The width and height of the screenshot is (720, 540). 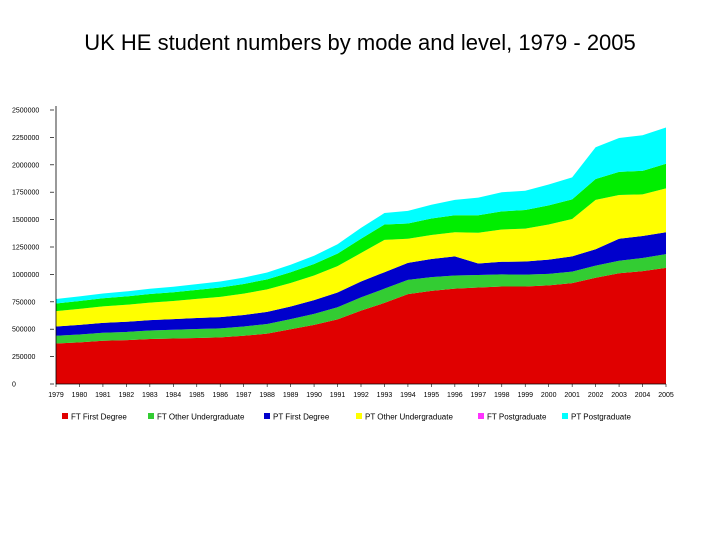 I want to click on legend-swatch-ft-postgraduate, so click(x=481, y=416).